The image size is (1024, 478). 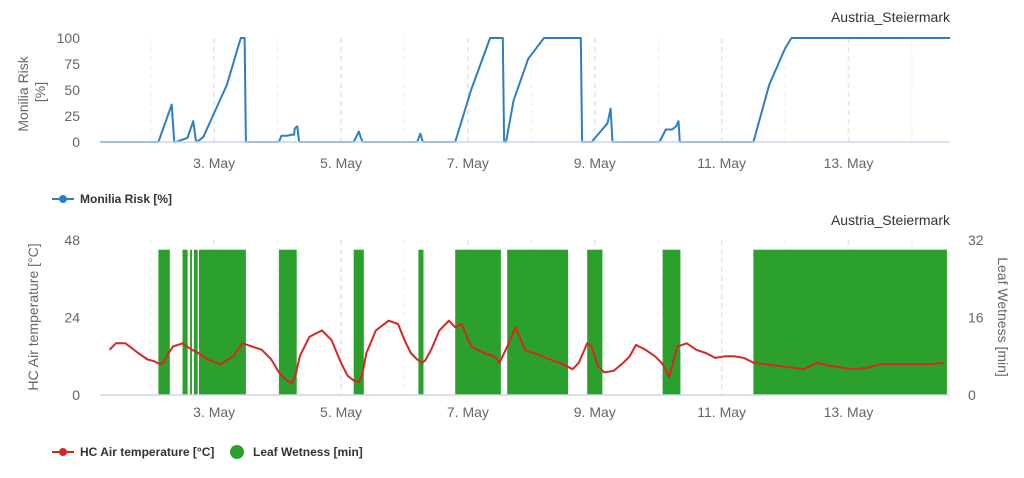 I want to click on chart2-y-tick-label: 0, so click(x=76, y=395).